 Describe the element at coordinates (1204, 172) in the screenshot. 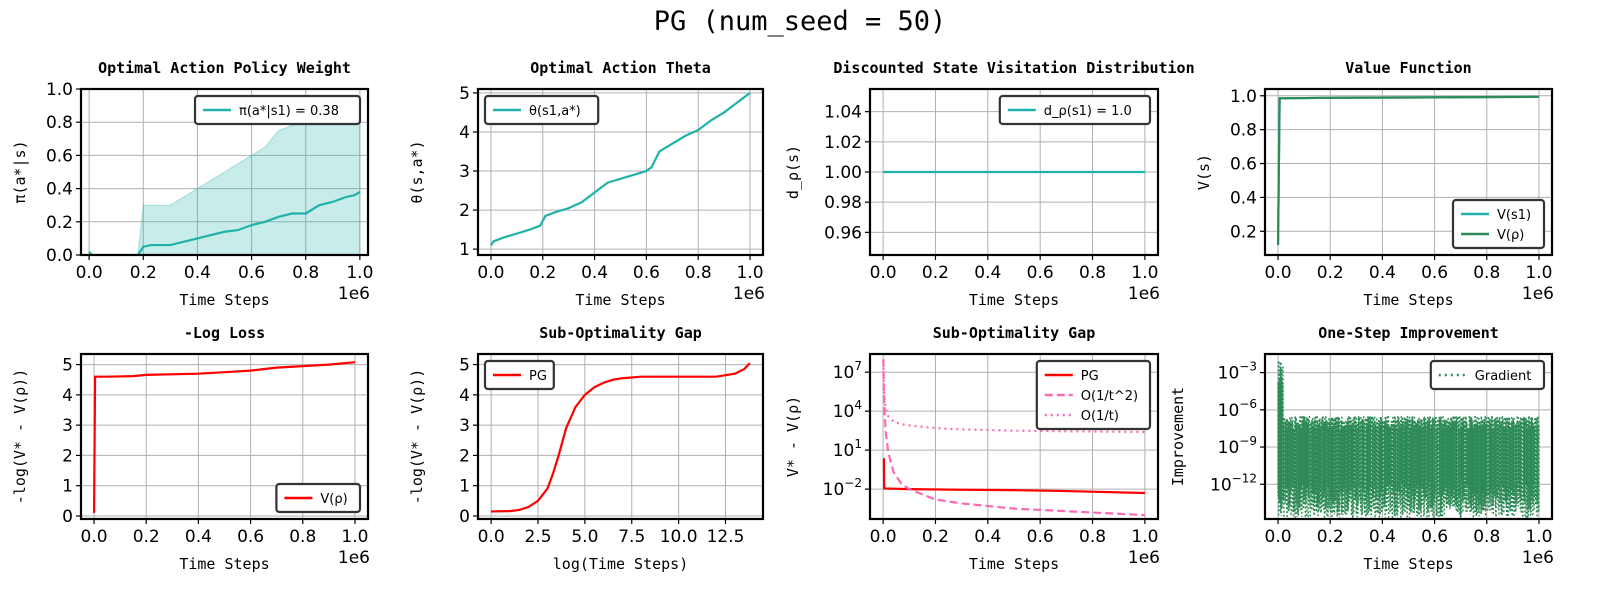

I see `y-axis-label: V(s)` at that location.